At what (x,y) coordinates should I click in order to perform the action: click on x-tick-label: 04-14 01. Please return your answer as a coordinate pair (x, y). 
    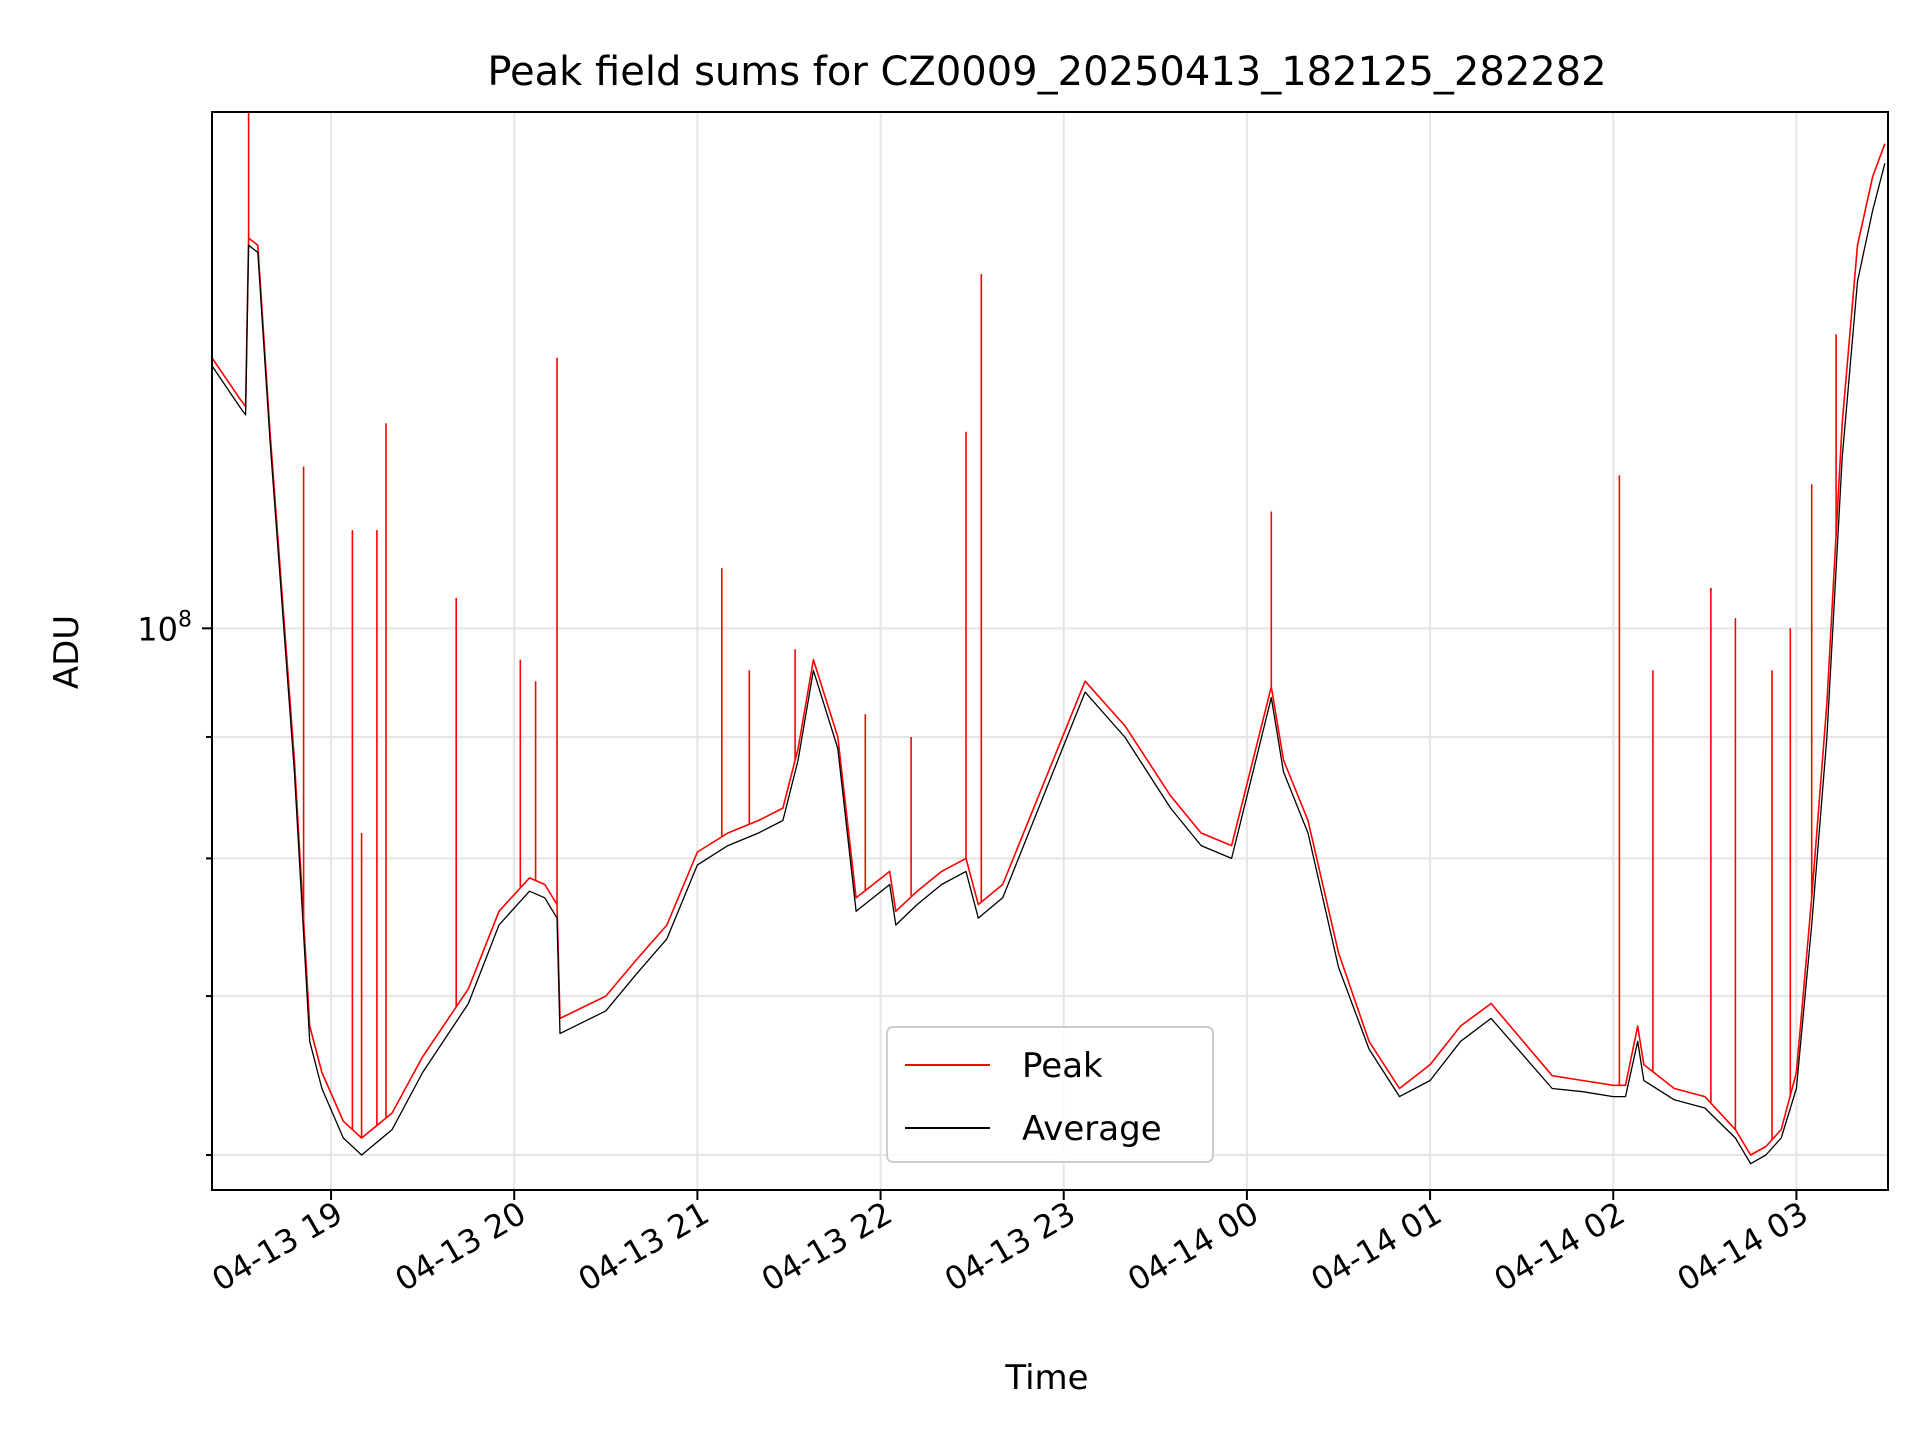
    Looking at the image, I should click on (1376, 1246).